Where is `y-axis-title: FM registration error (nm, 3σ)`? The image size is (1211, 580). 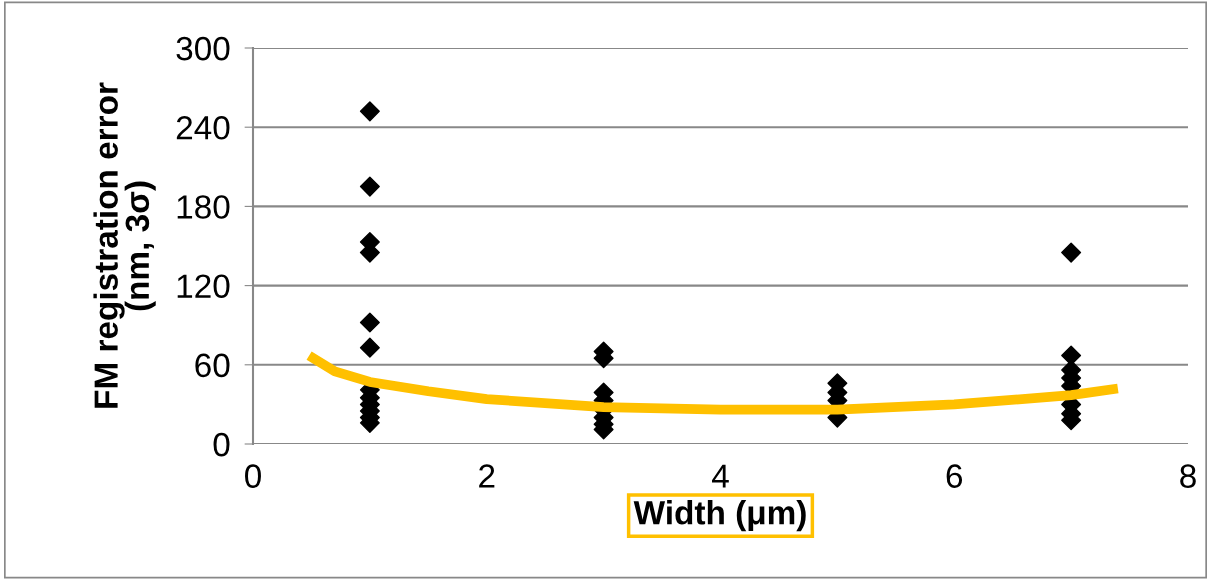
y-axis-title: FM registration error (nm, 3σ) is located at coordinates (124, 245).